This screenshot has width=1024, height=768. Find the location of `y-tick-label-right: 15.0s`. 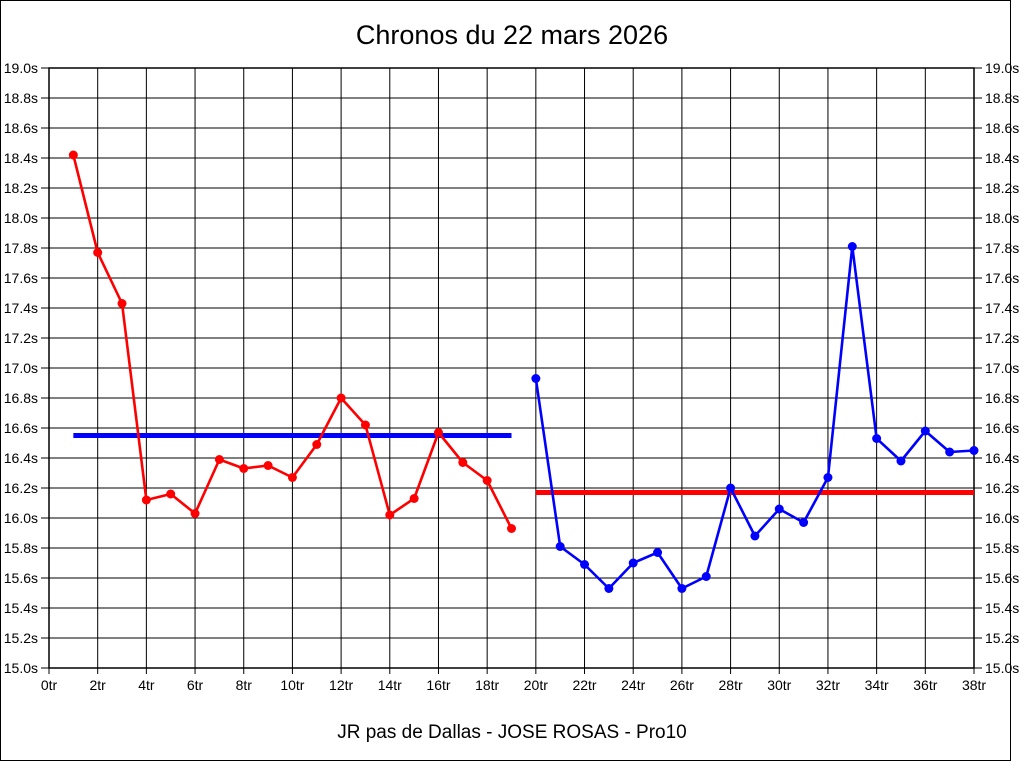

y-tick-label-right: 15.0s is located at coordinates (1002, 668).